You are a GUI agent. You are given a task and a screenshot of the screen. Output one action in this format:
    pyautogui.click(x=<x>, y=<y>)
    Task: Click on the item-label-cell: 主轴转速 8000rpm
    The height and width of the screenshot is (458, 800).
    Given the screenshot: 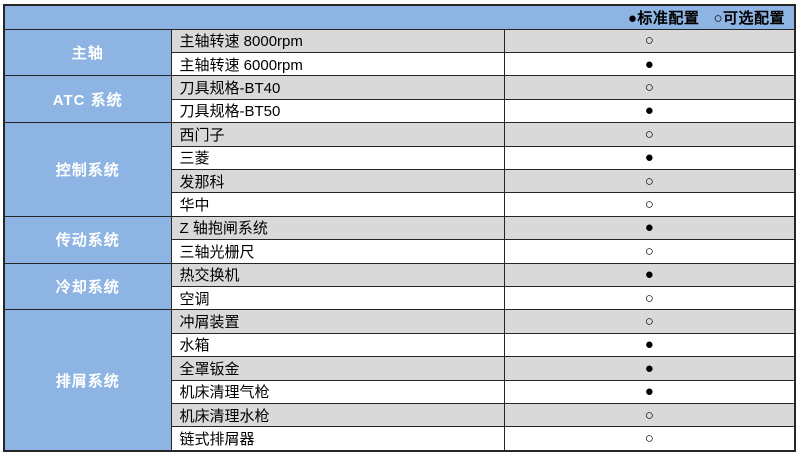 What is the action you would take?
    pyautogui.click(x=337, y=40)
    